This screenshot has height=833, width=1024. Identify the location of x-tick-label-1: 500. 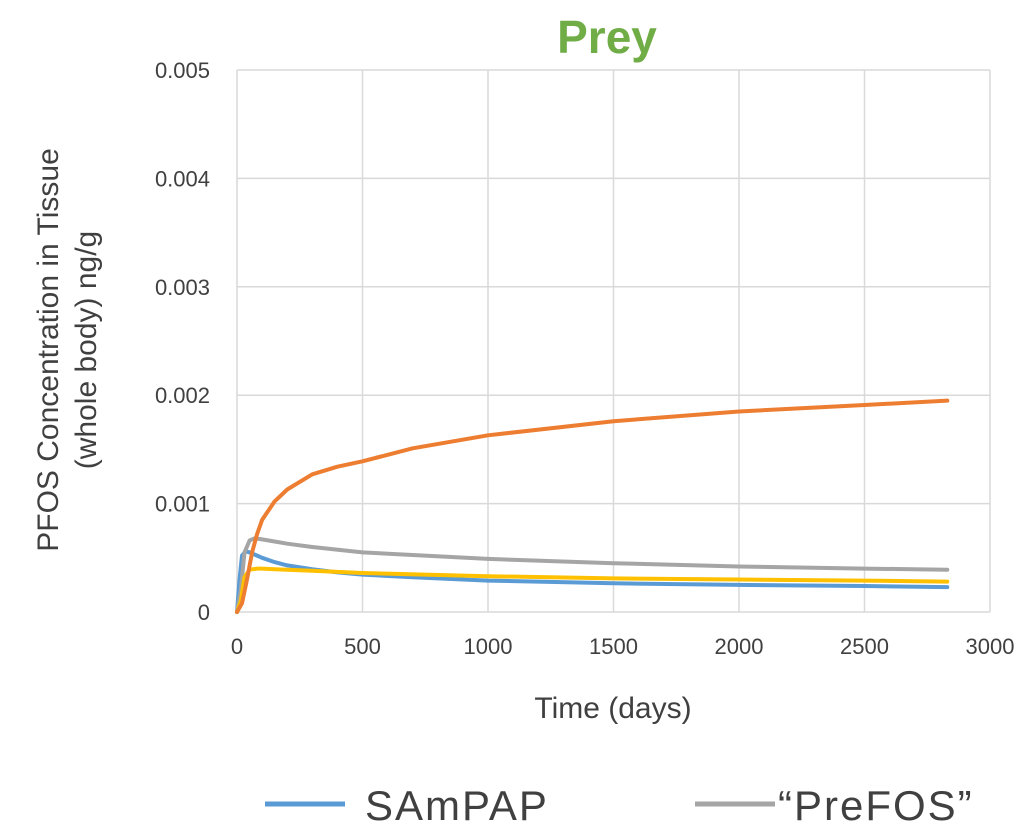
(362, 646).